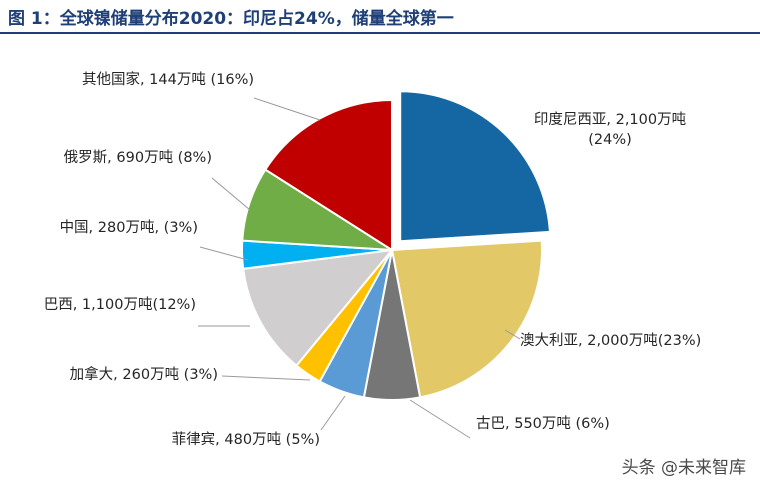  Describe the element at coordinates (144, 374) in the screenshot. I see `slice-label-4-line-0: 加拿大, 260万吨 (3%)` at that location.